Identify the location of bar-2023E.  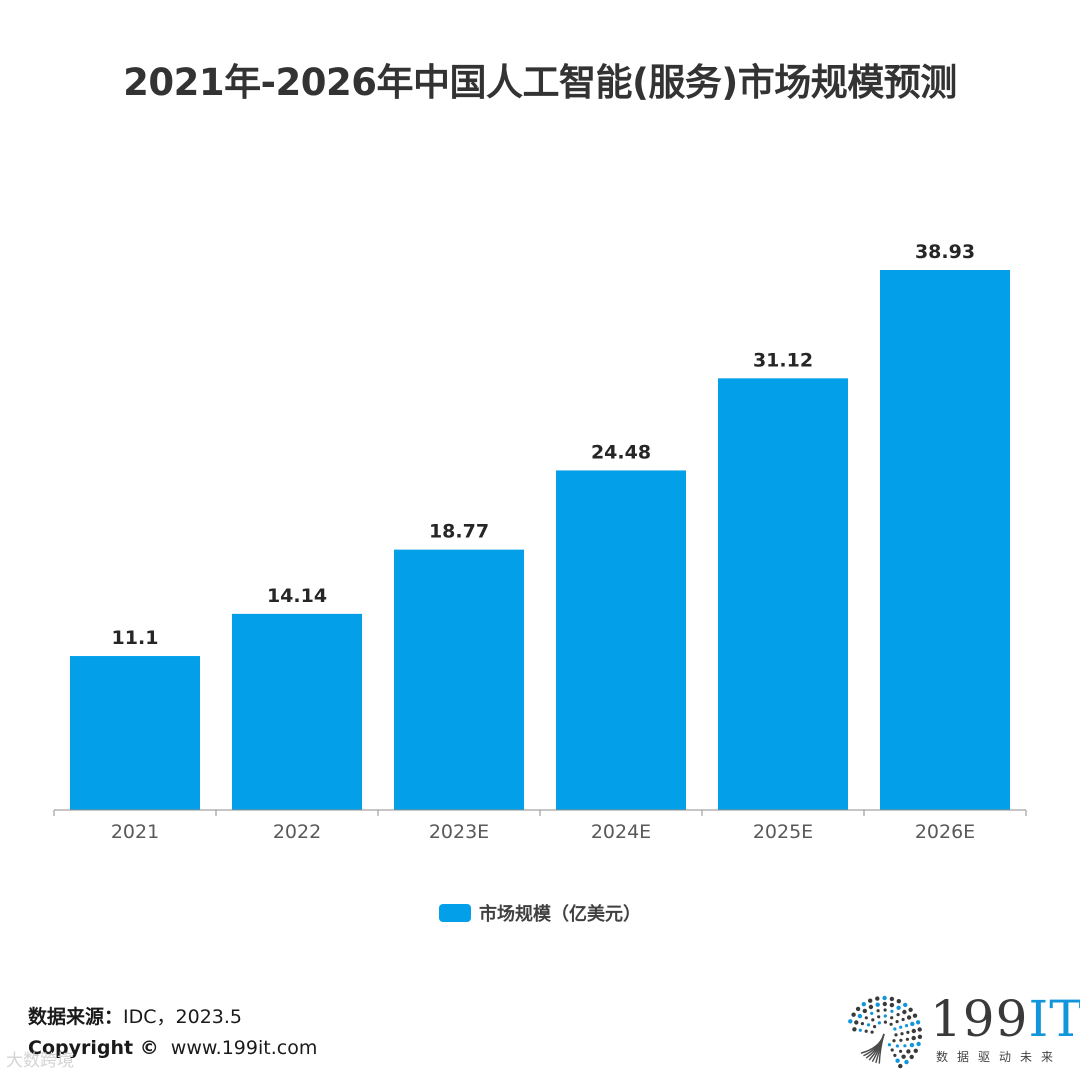
(459, 679).